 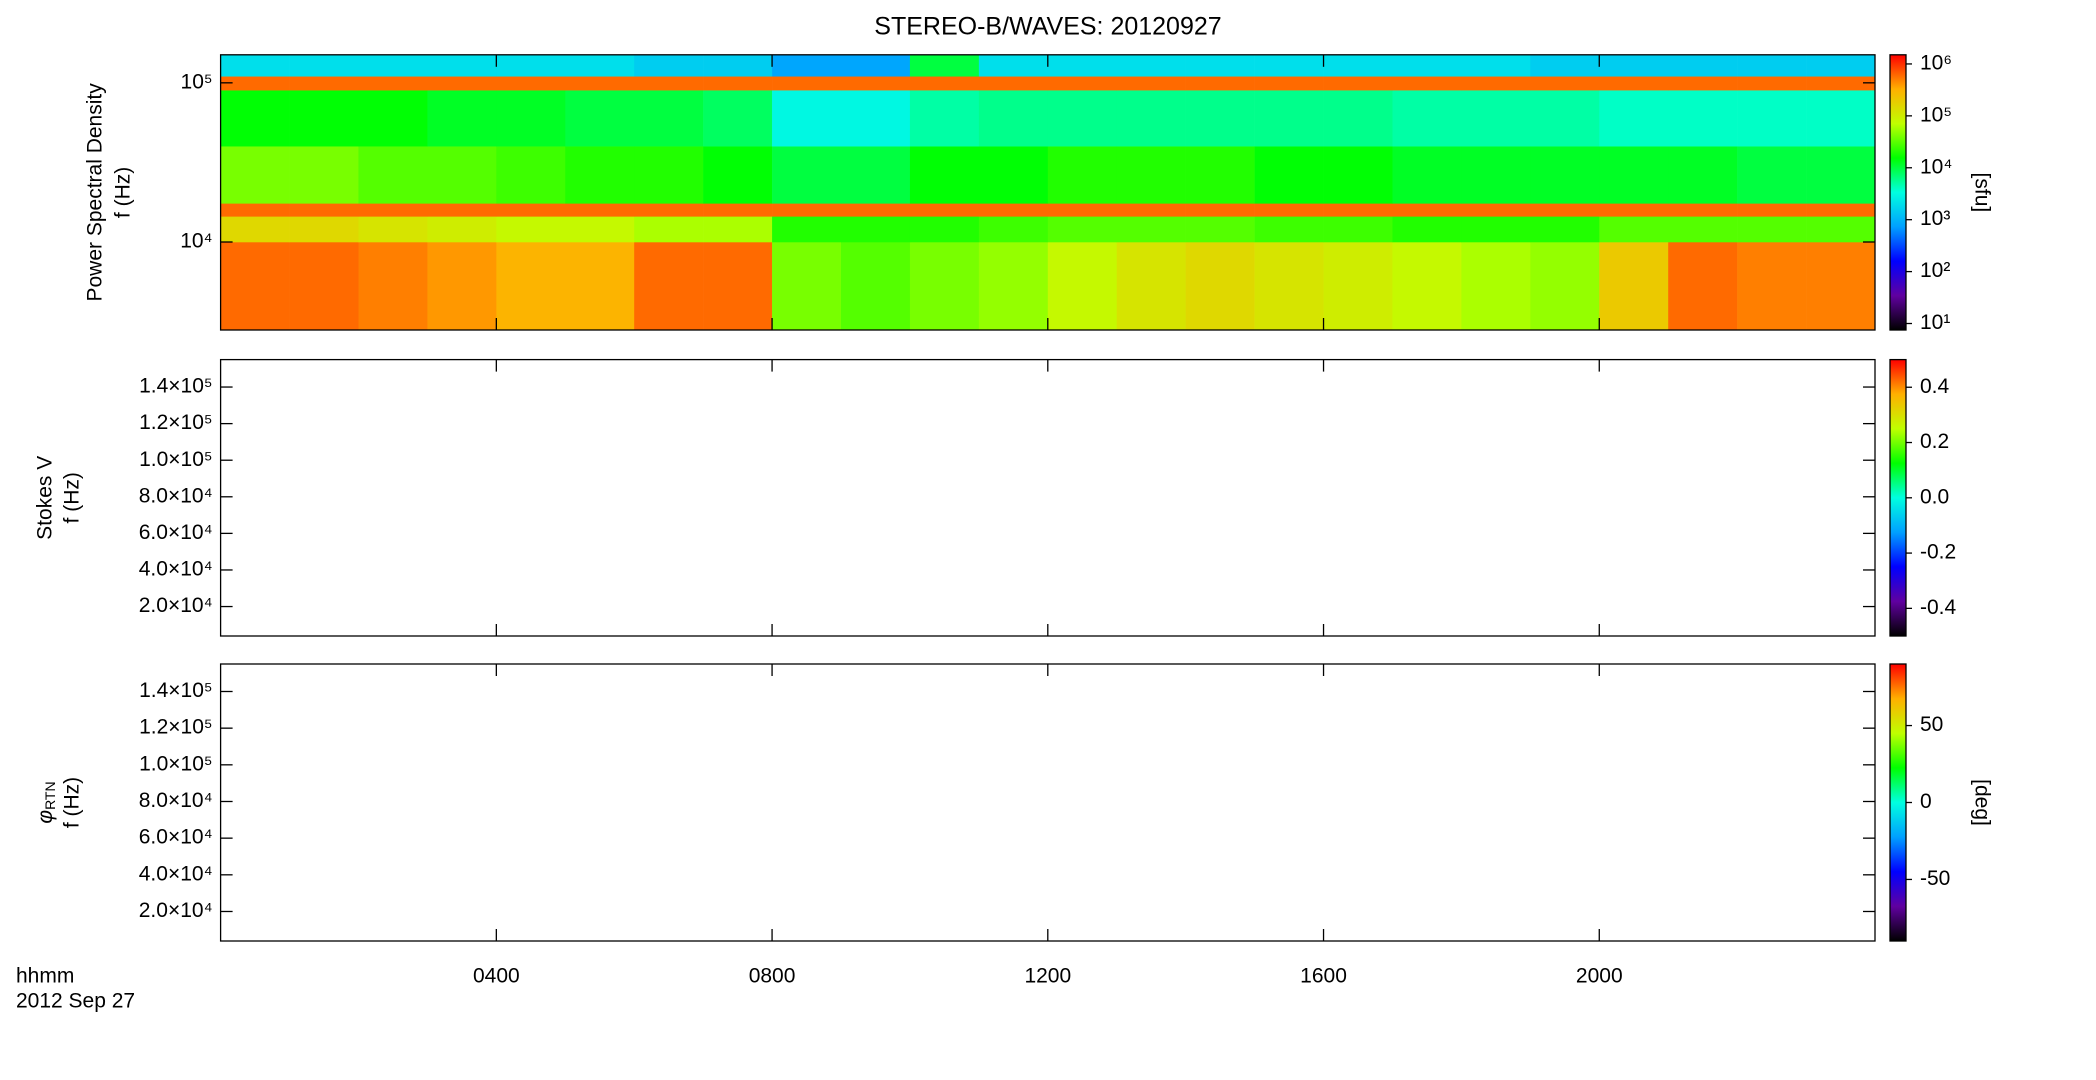 What do you see at coordinates (45, 817) in the screenshot?
I see `y-axis-symbol: φ` at bounding box center [45, 817].